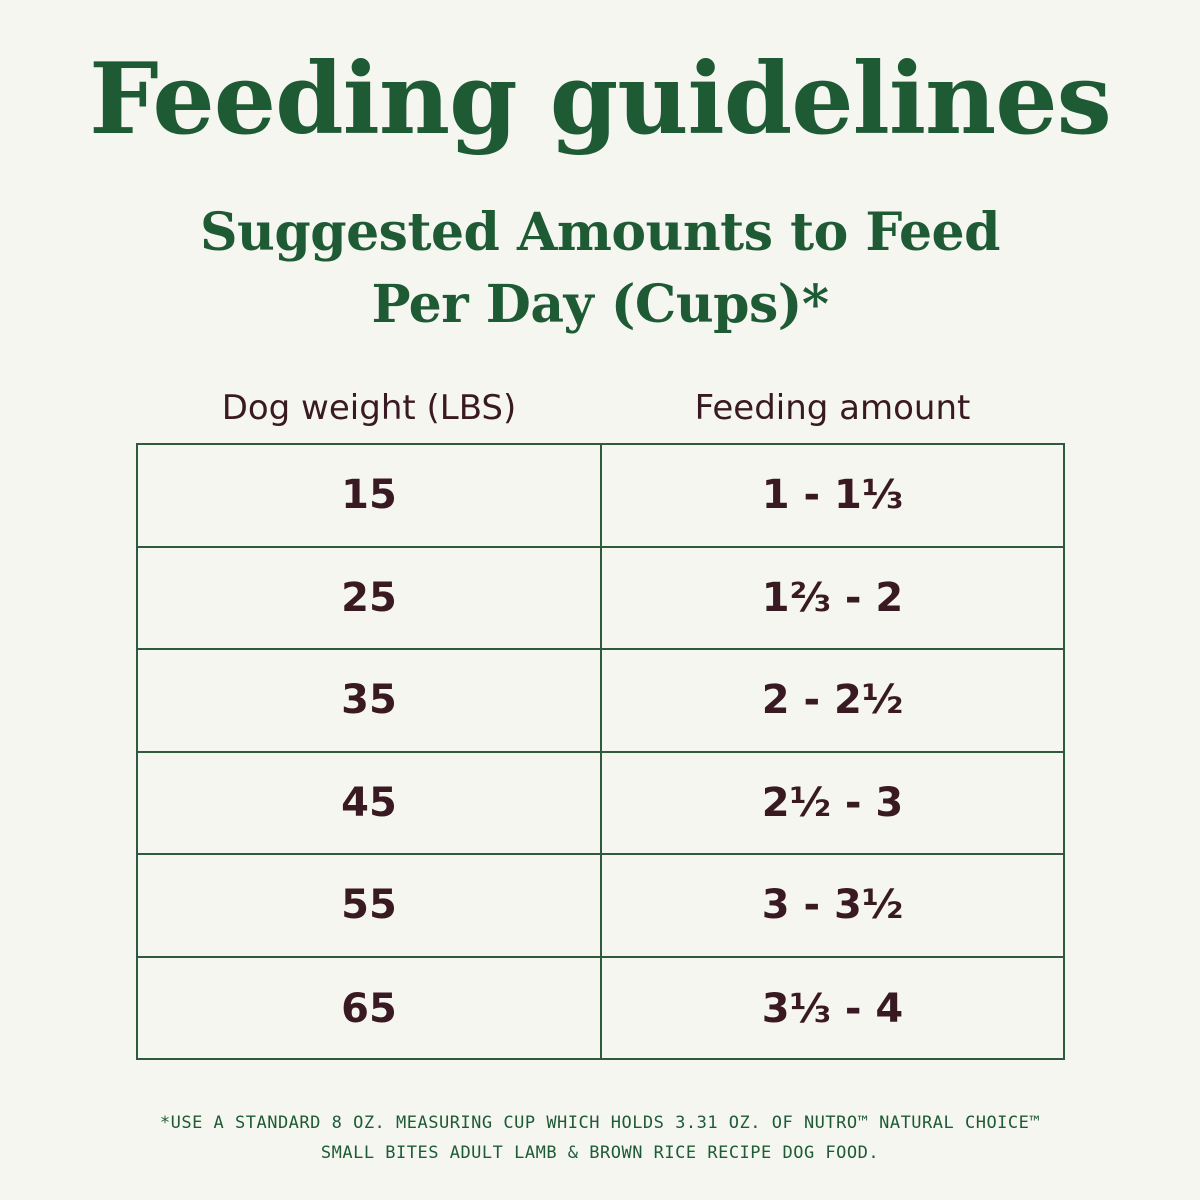 This screenshot has width=1200, height=1200. What do you see at coordinates (370, 700) in the screenshot?
I see `weight-cell: 35` at bounding box center [370, 700].